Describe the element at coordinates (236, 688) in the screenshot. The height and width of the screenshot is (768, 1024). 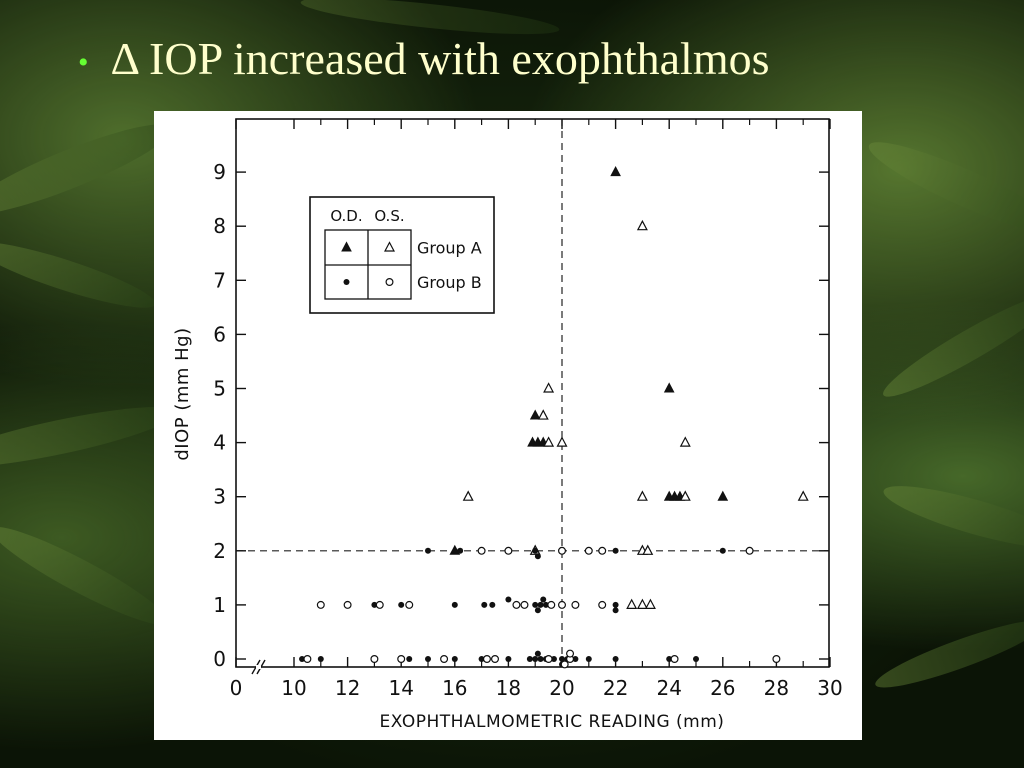
I see `x-tick-label: 0` at that location.